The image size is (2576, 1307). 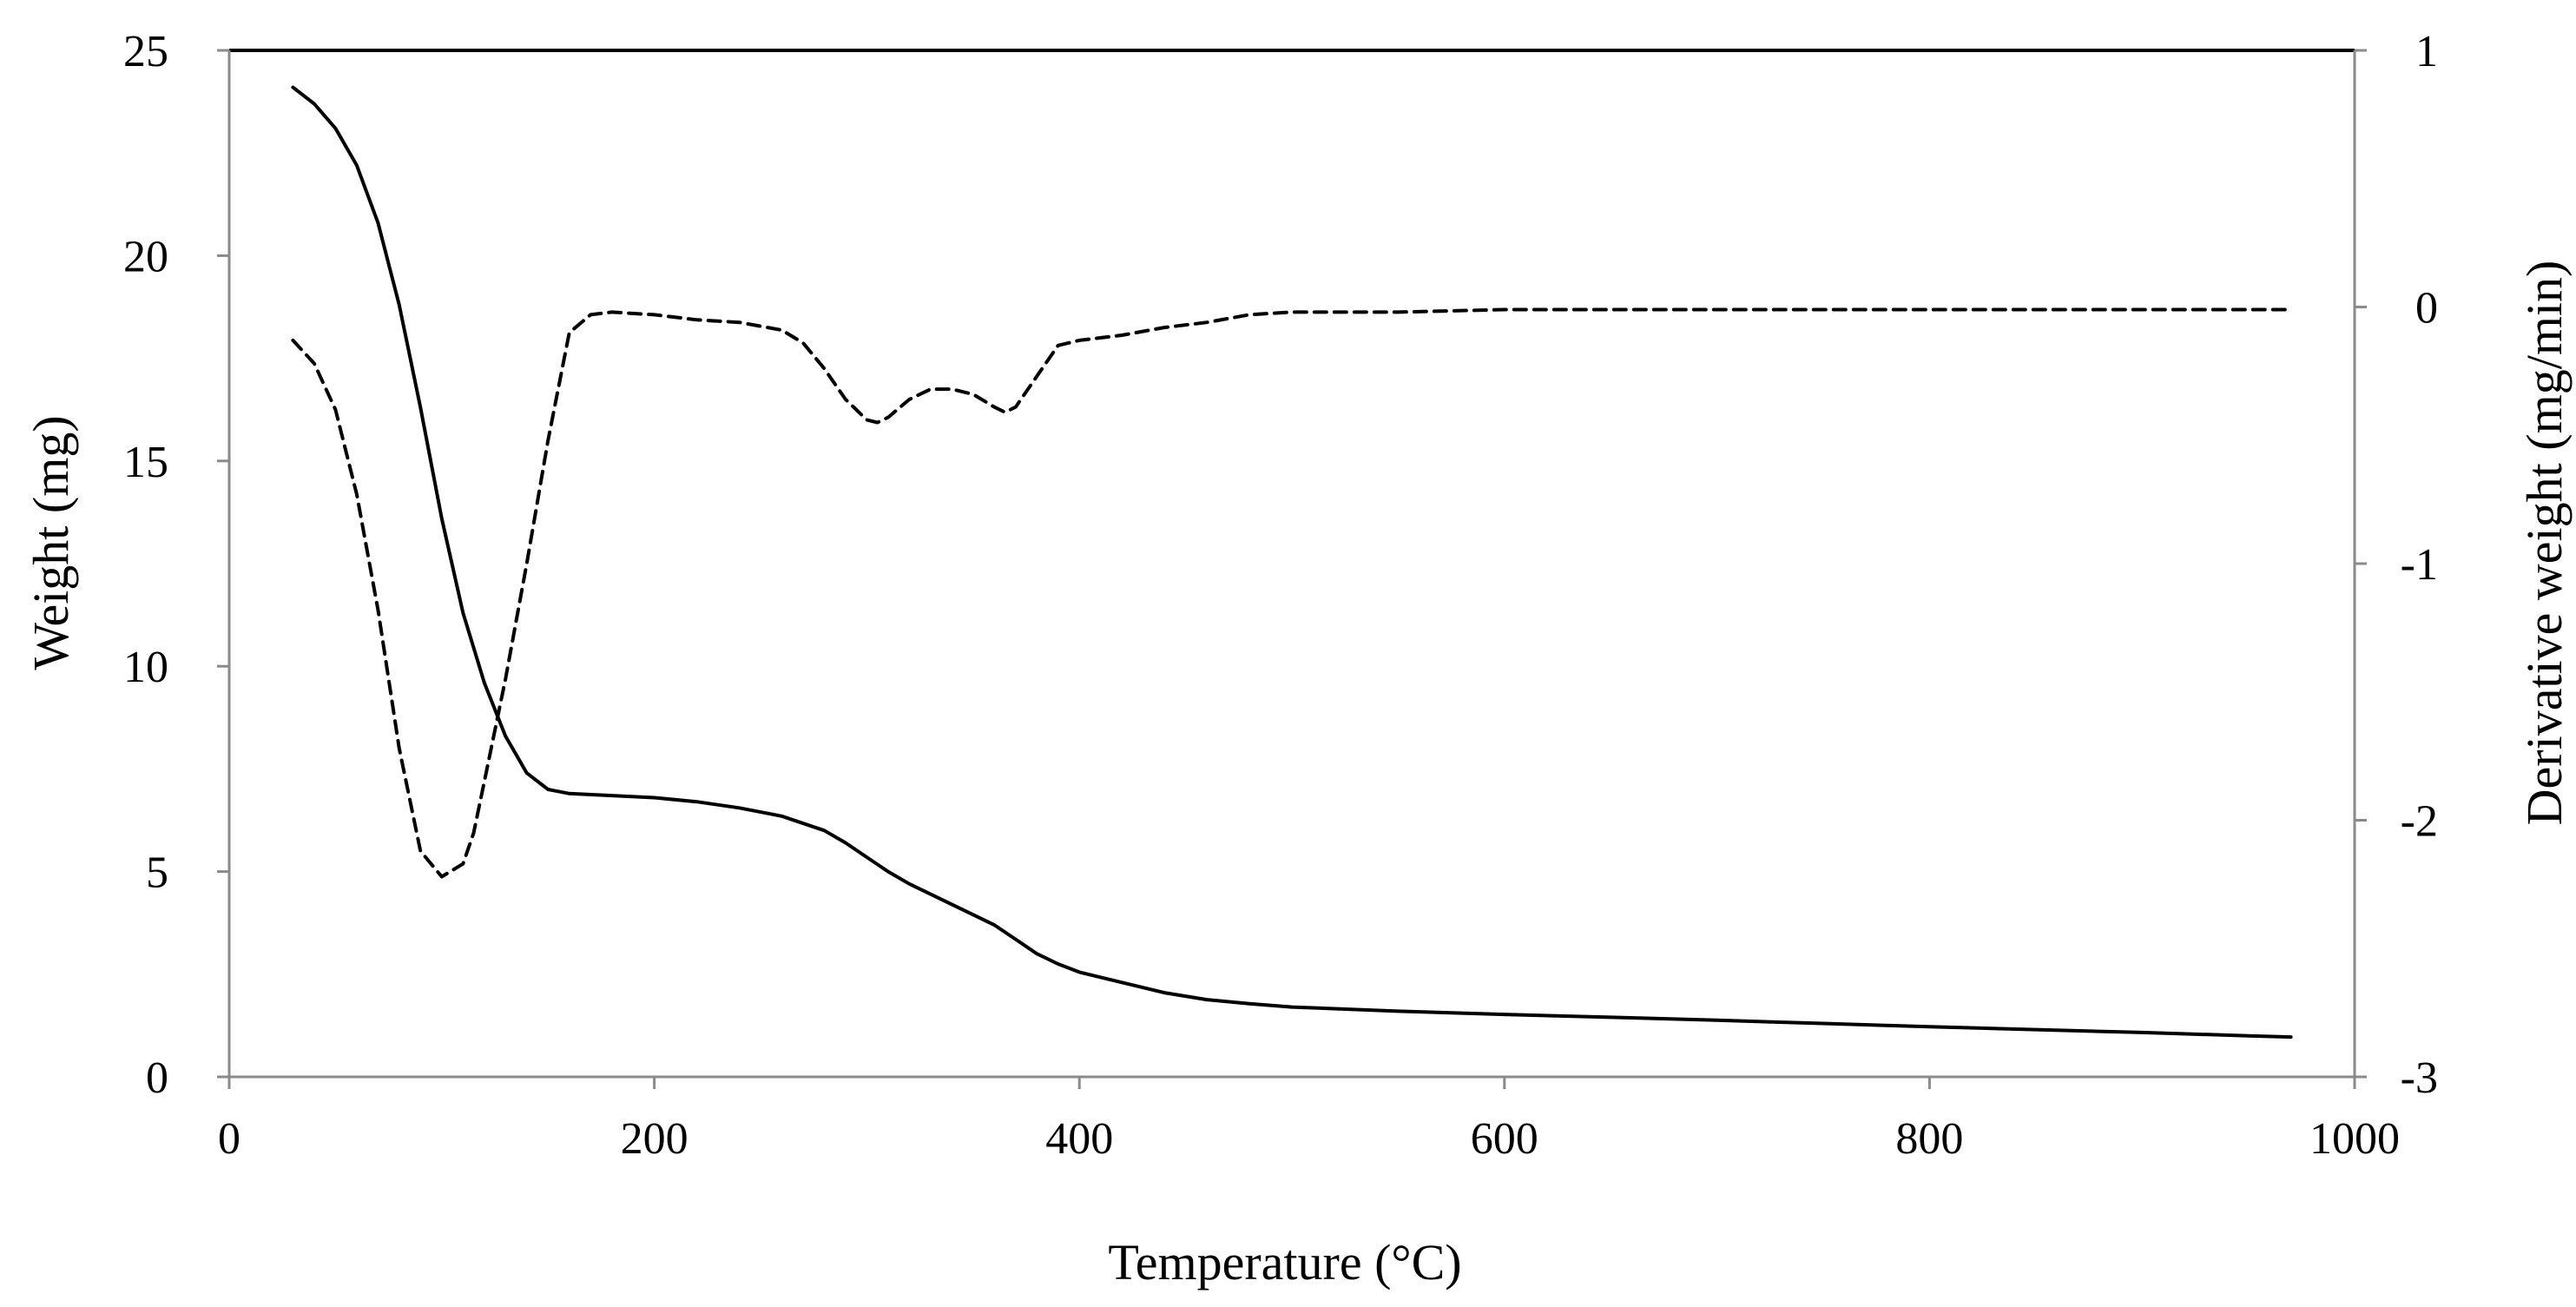 I want to click on y-tick-label: 0, so click(x=157, y=1078).